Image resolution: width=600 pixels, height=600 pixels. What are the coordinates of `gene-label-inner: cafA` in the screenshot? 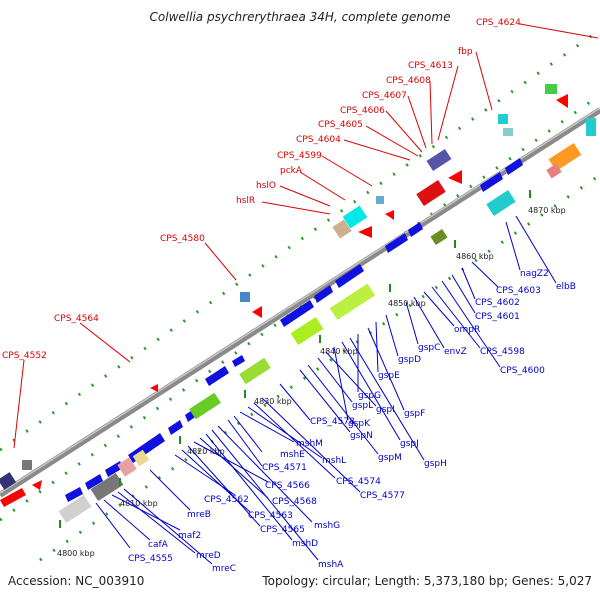 It's located at (158, 545).